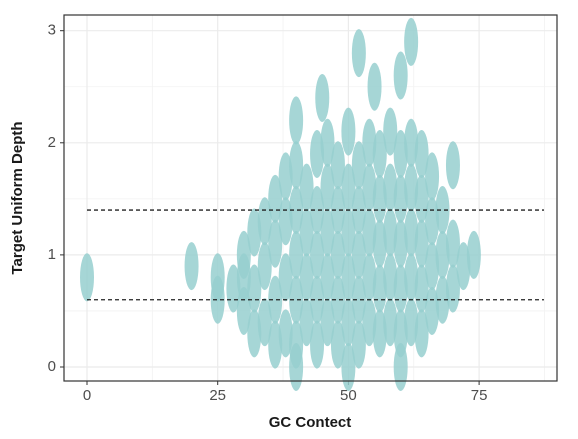 The width and height of the screenshot is (578, 439). Describe the element at coordinates (52, 30) in the screenshot. I see `y-tick-label: 3` at that location.